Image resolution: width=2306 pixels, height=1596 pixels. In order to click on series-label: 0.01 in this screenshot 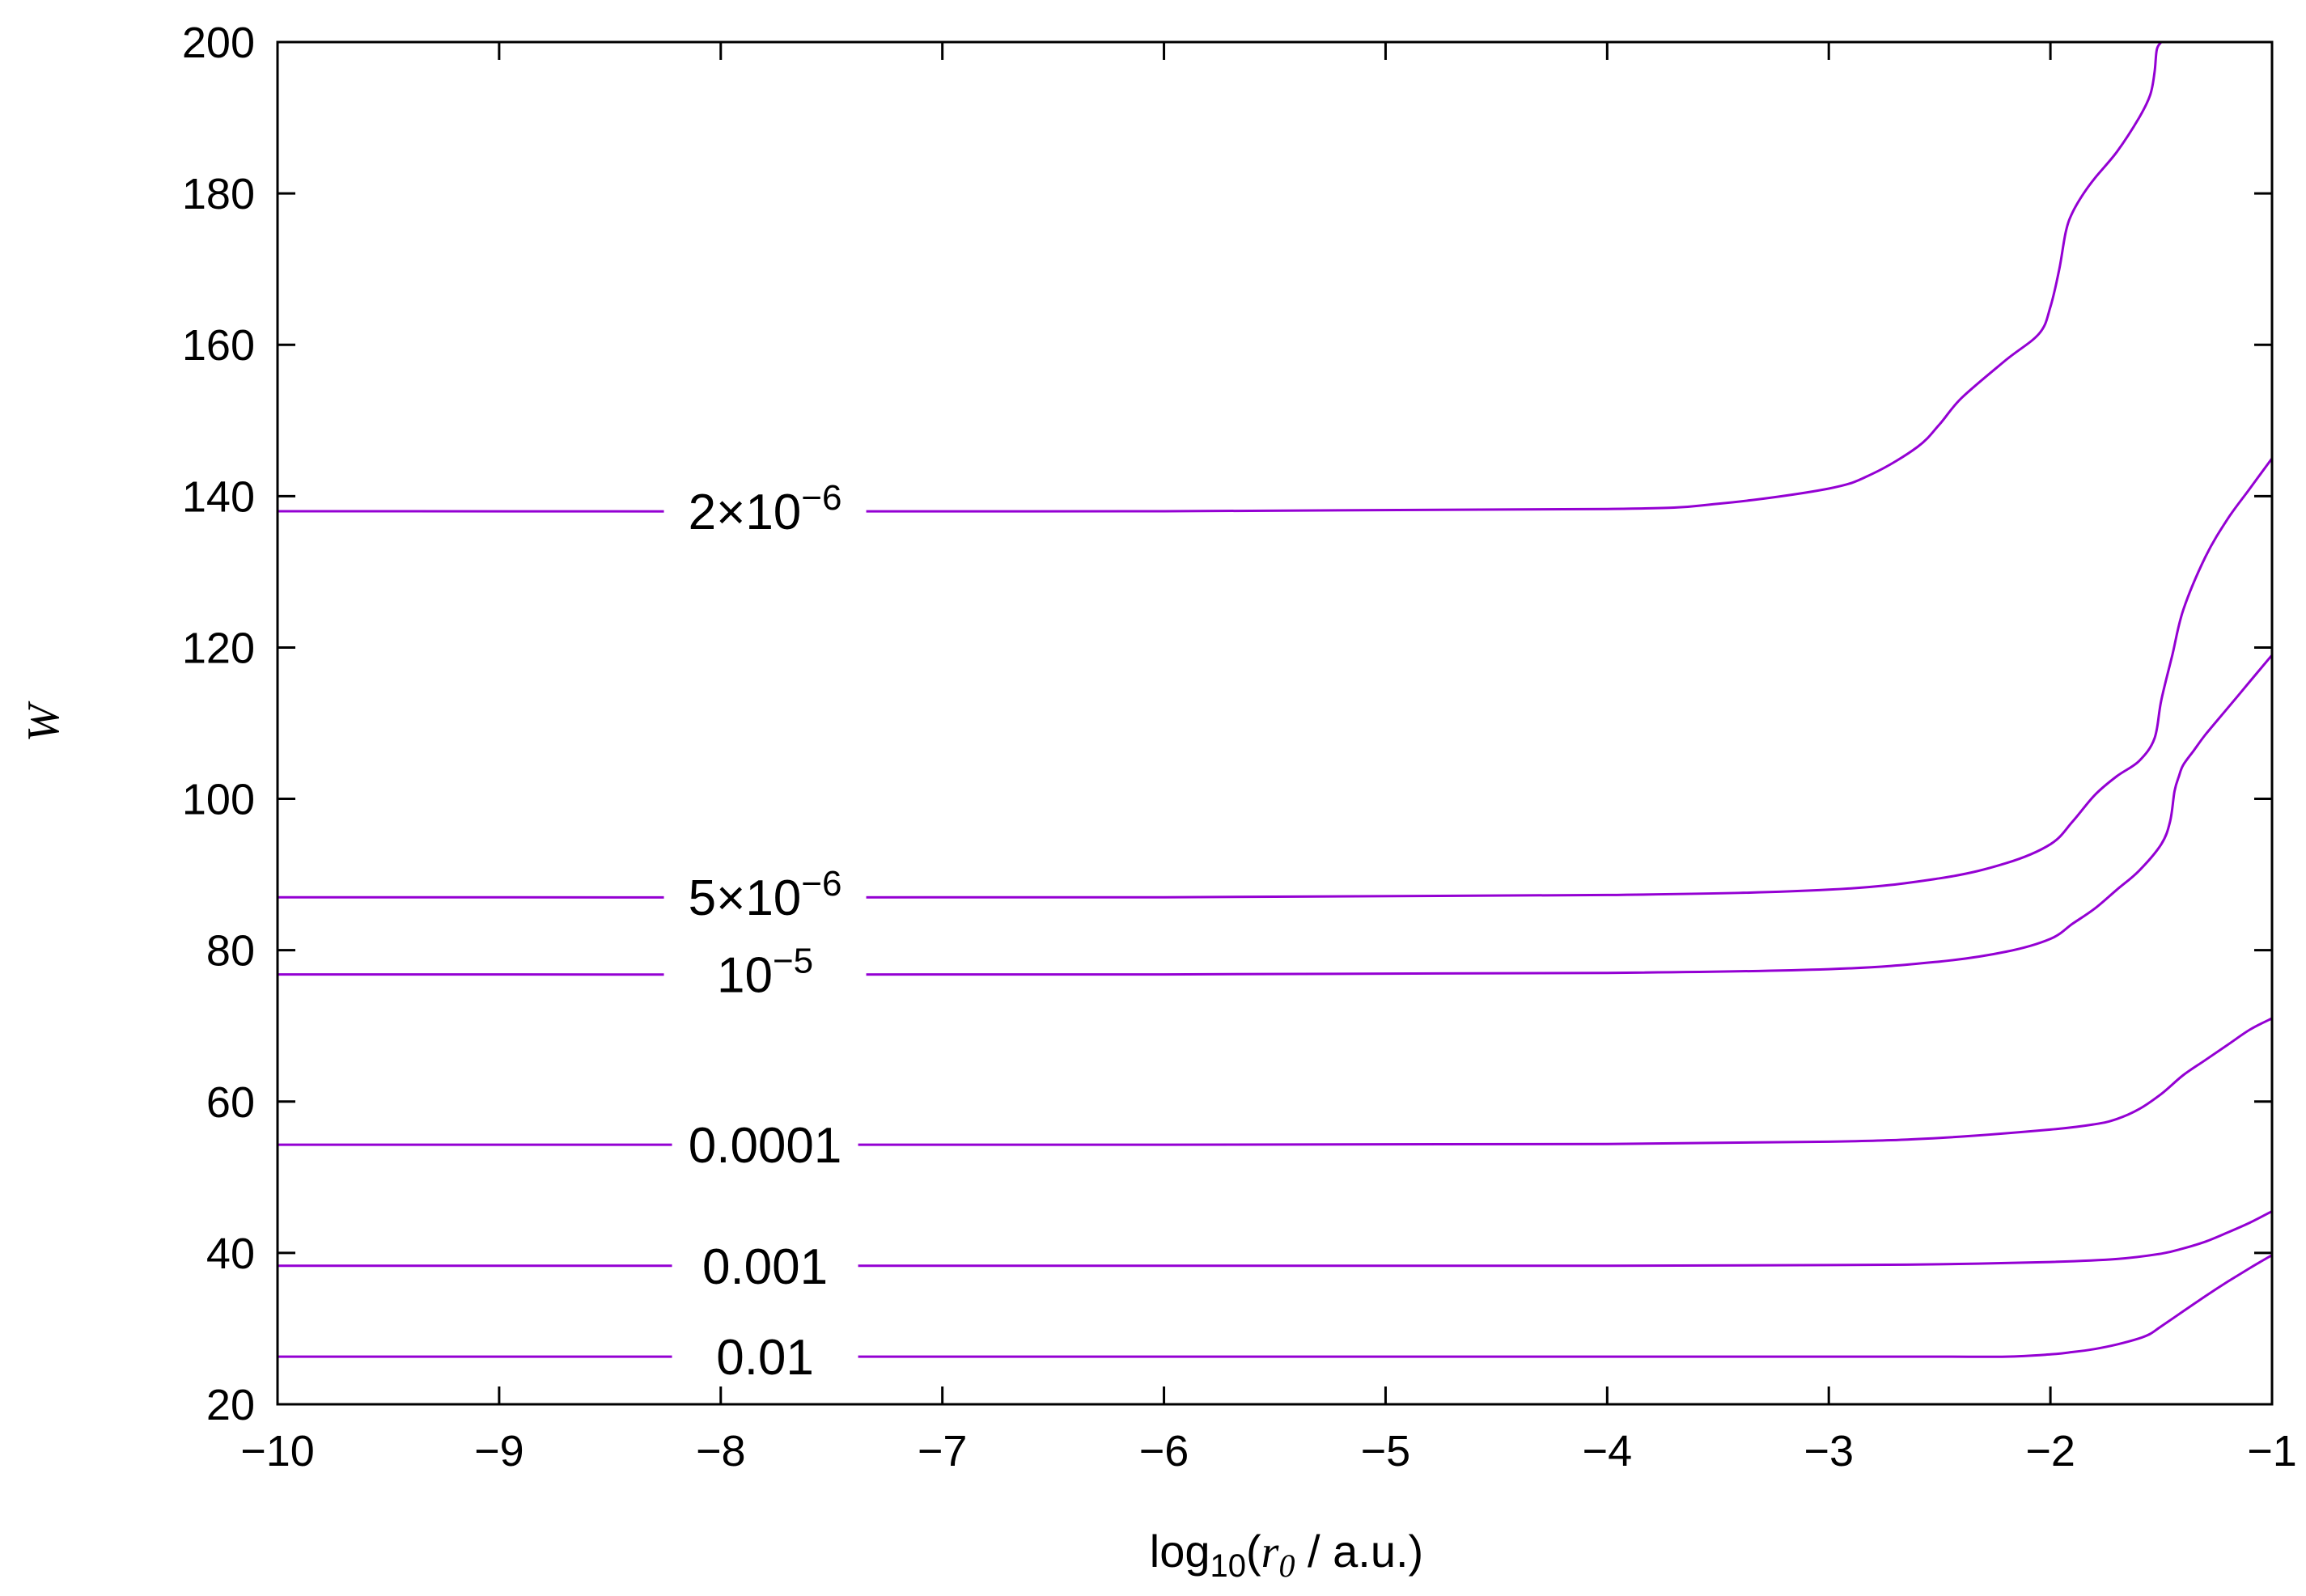, I will do `click(765, 1358)`.